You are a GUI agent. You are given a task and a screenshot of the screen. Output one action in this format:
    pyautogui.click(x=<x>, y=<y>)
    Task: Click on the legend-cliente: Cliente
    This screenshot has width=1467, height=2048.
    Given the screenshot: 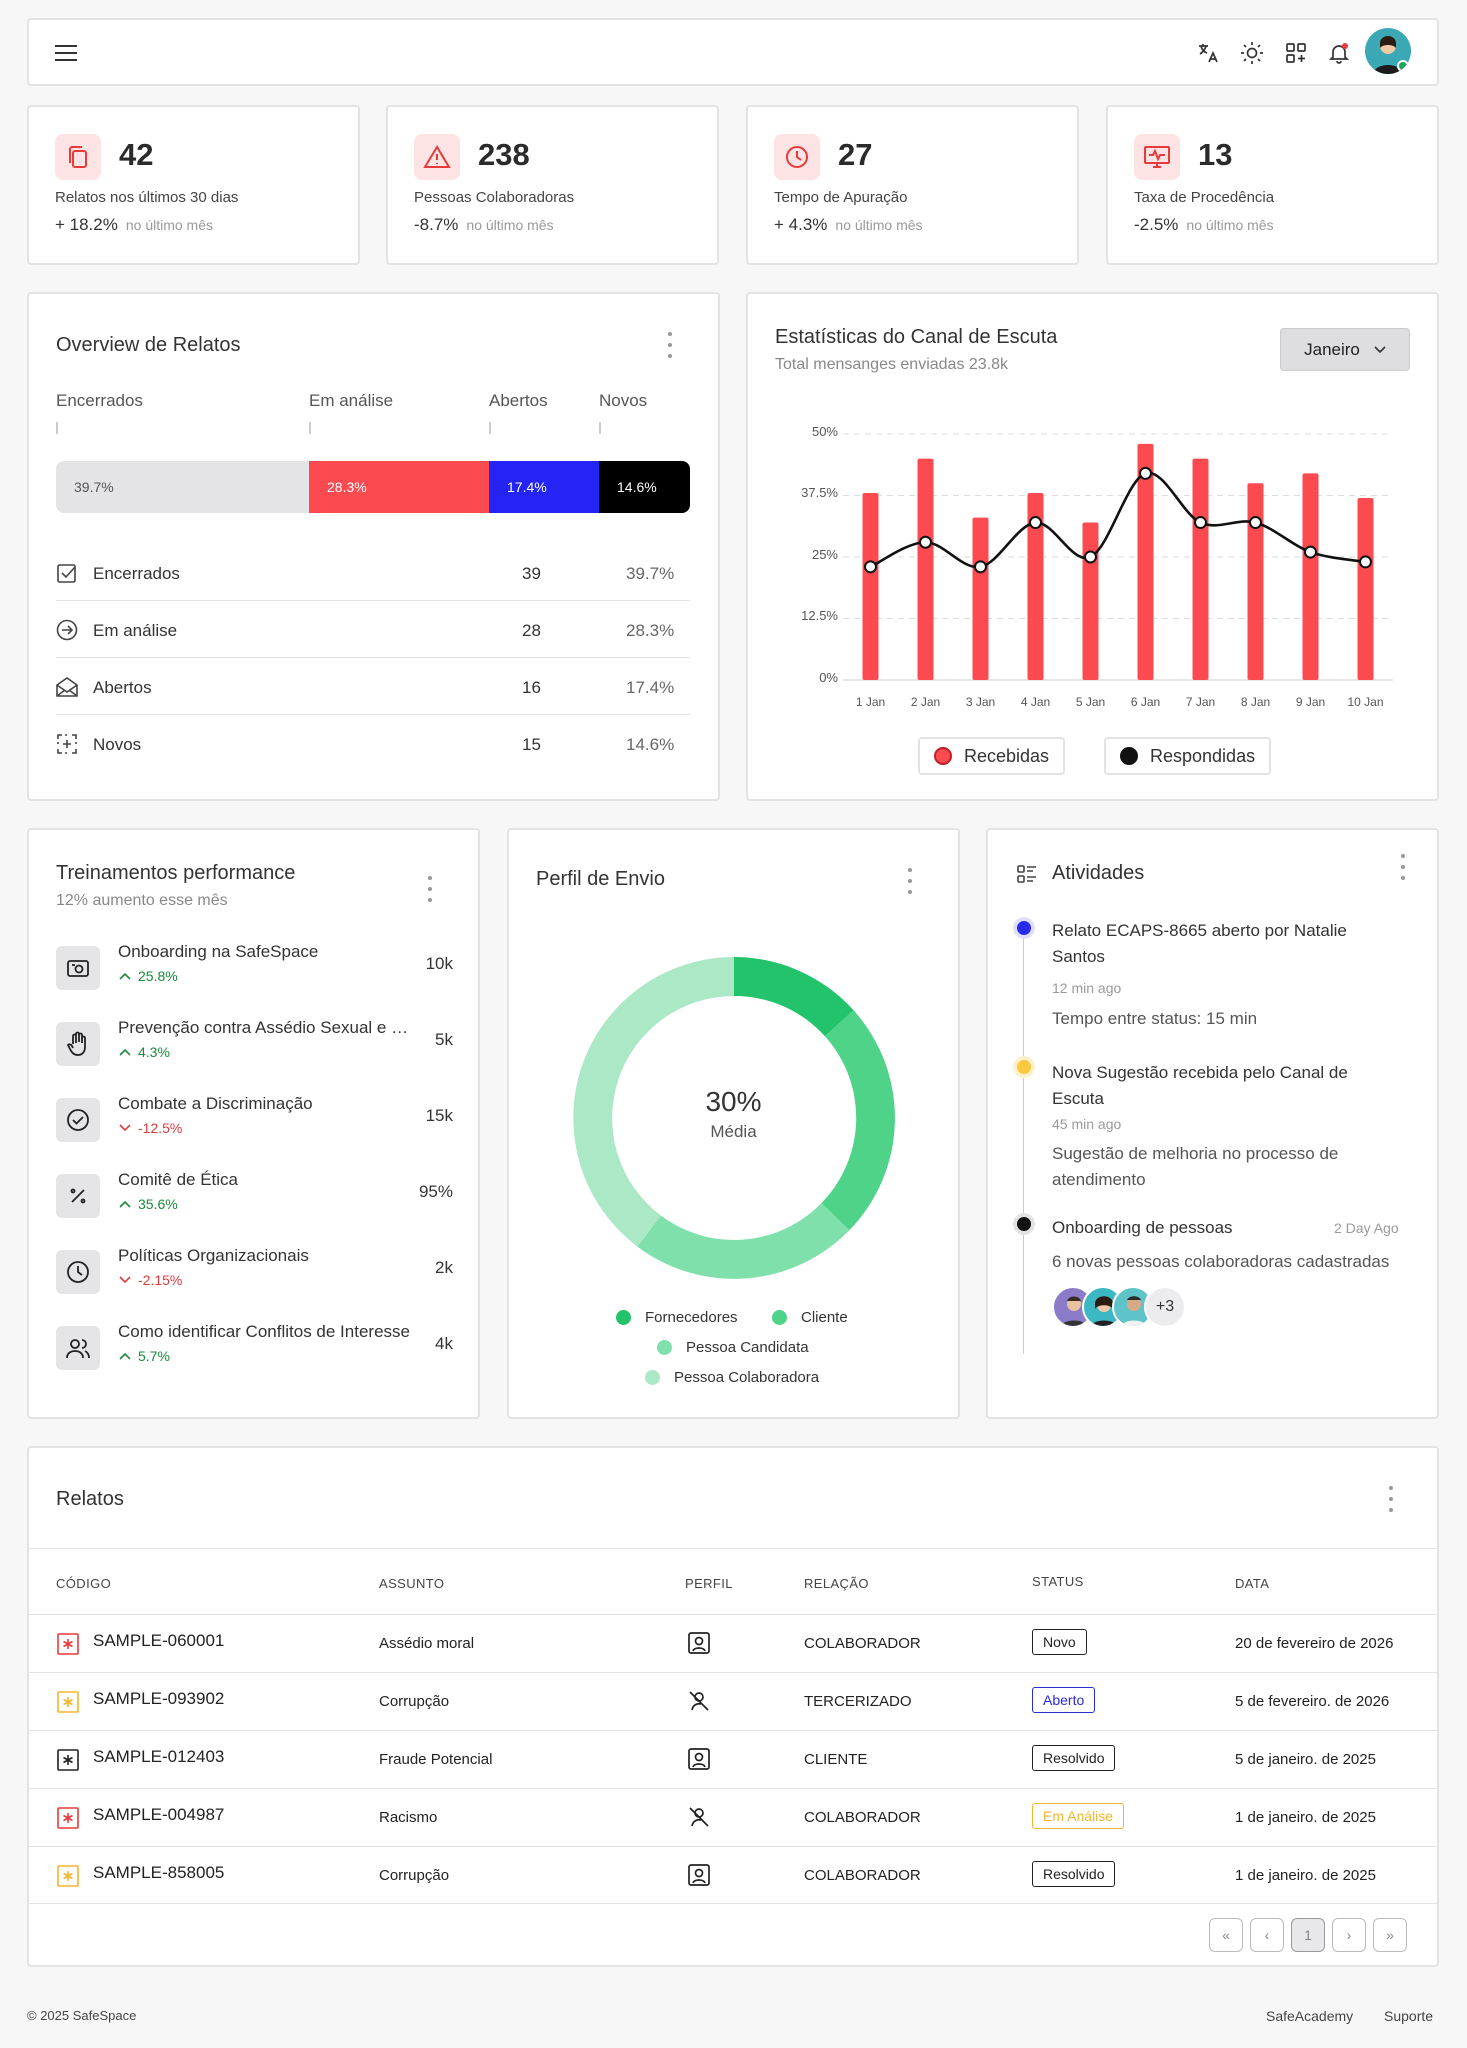 What is the action you would take?
    pyautogui.click(x=810, y=1317)
    